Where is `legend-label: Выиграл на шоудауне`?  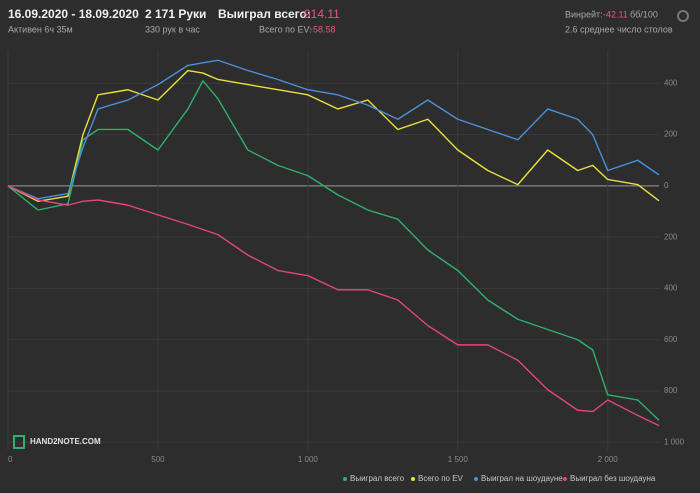
legend-label: Выиграл на шоудауне is located at coordinates (522, 478).